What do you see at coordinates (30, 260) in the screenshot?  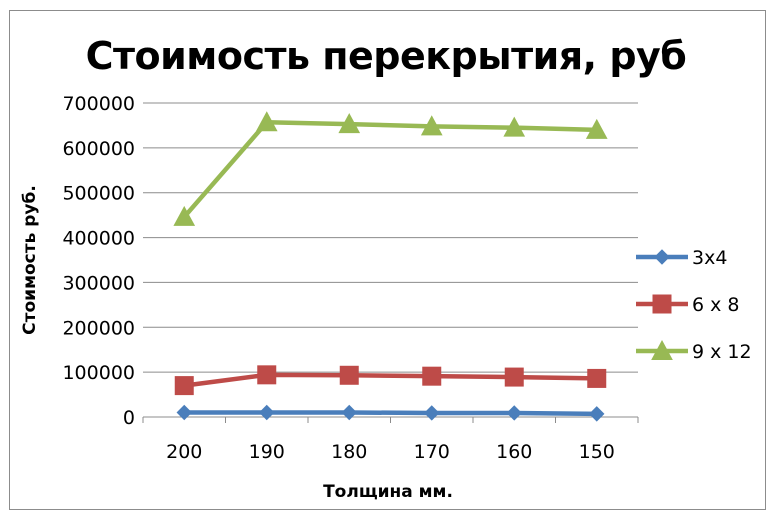 I see `y-axis-label: Стоимость руб.` at bounding box center [30, 260].